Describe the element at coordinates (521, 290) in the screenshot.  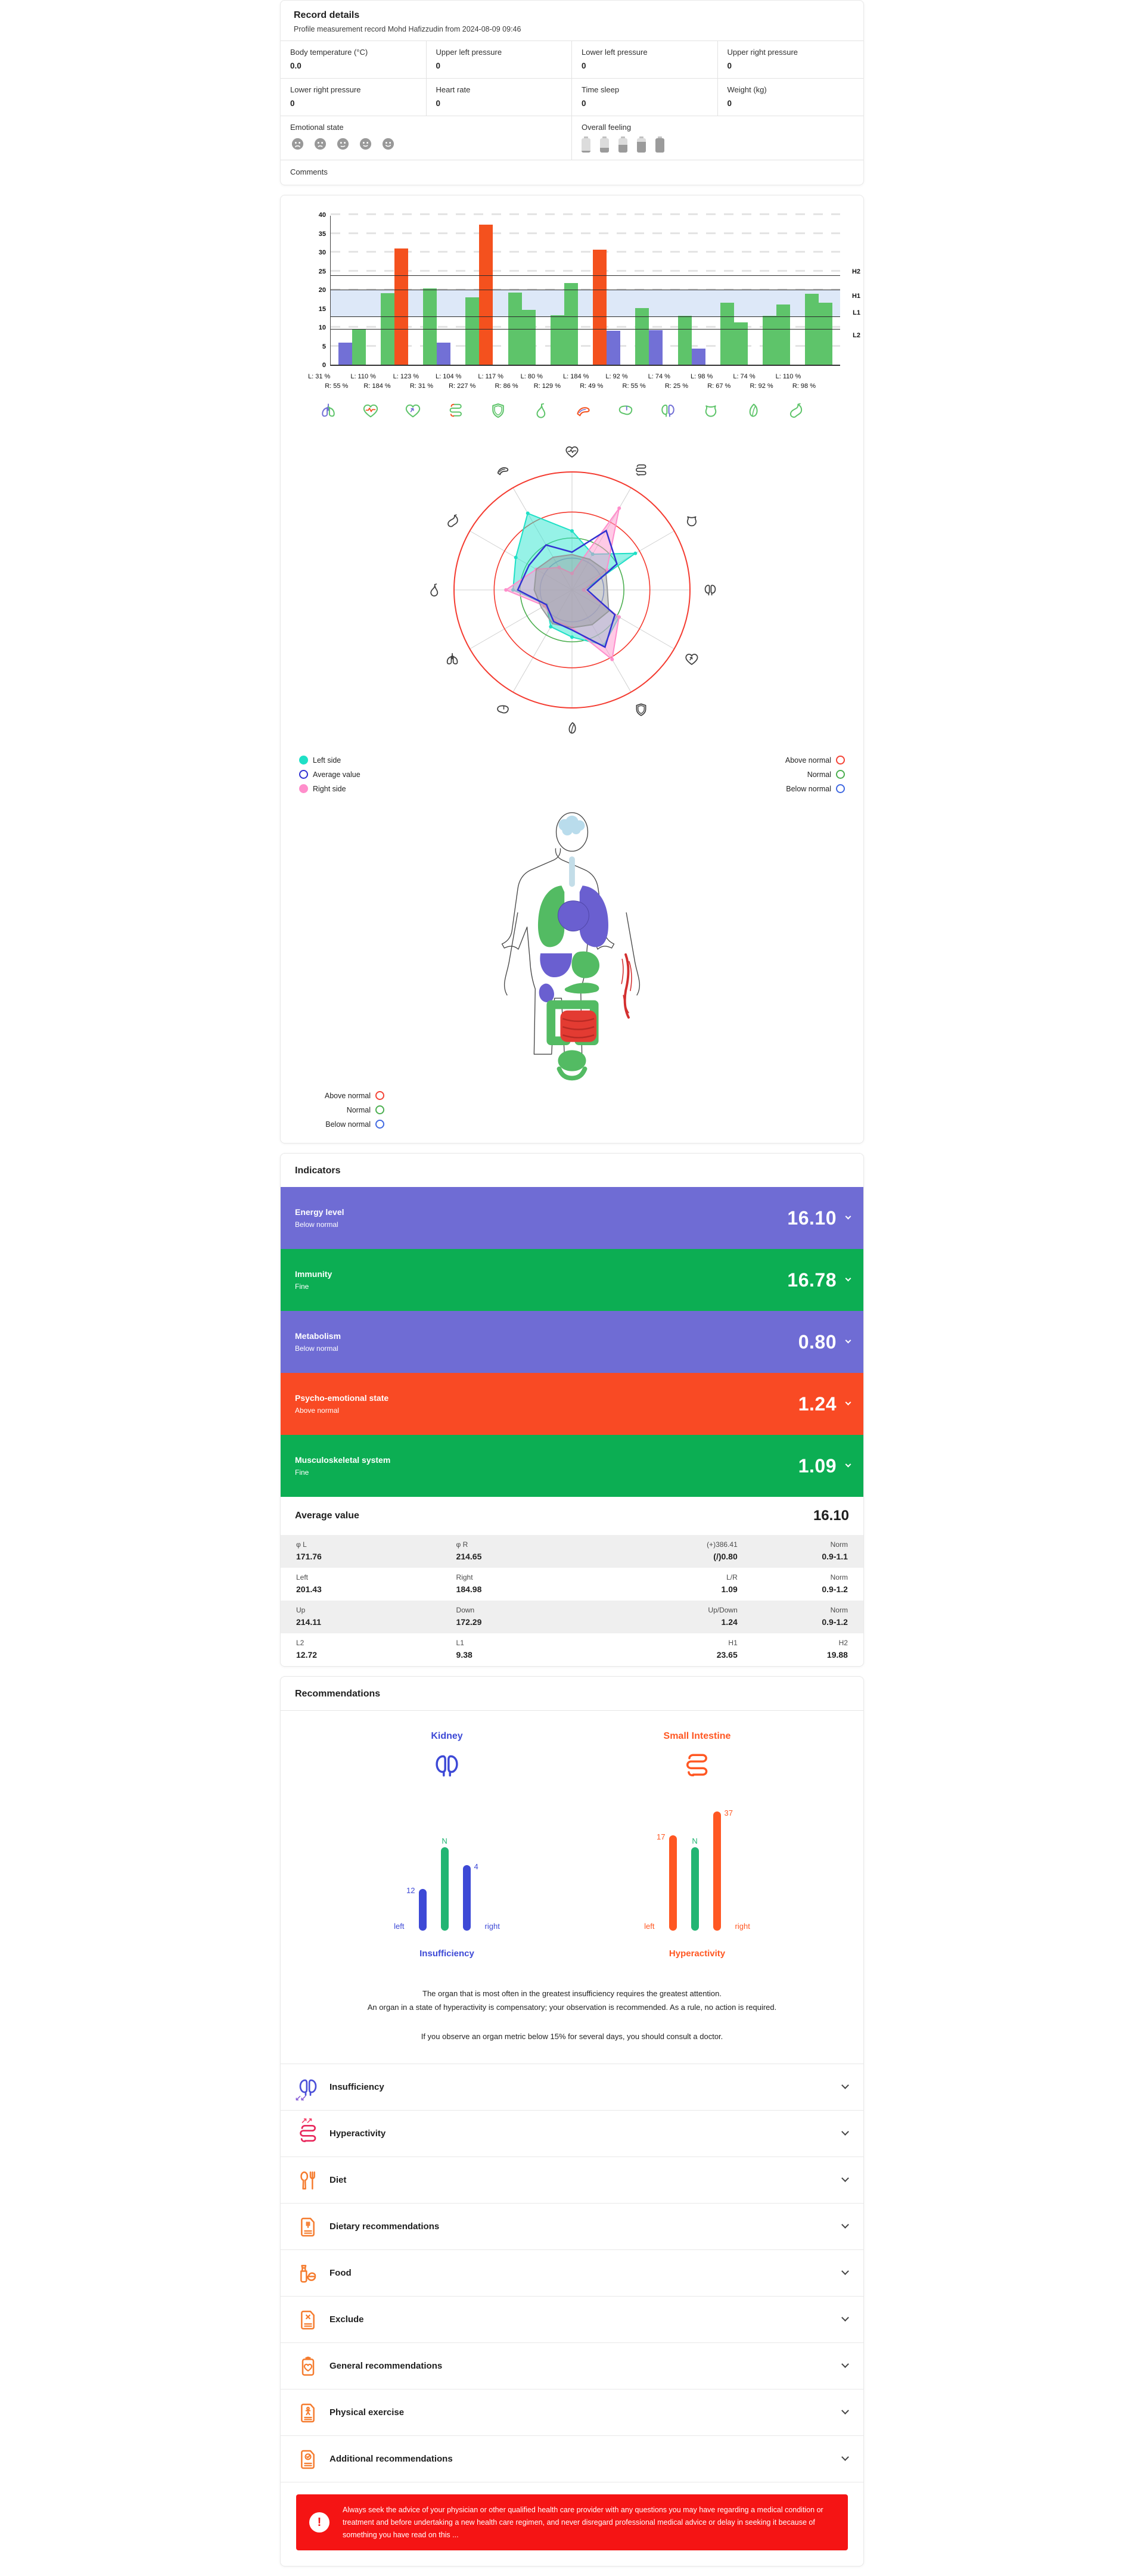
I see `bar-group-immunity` at that location.